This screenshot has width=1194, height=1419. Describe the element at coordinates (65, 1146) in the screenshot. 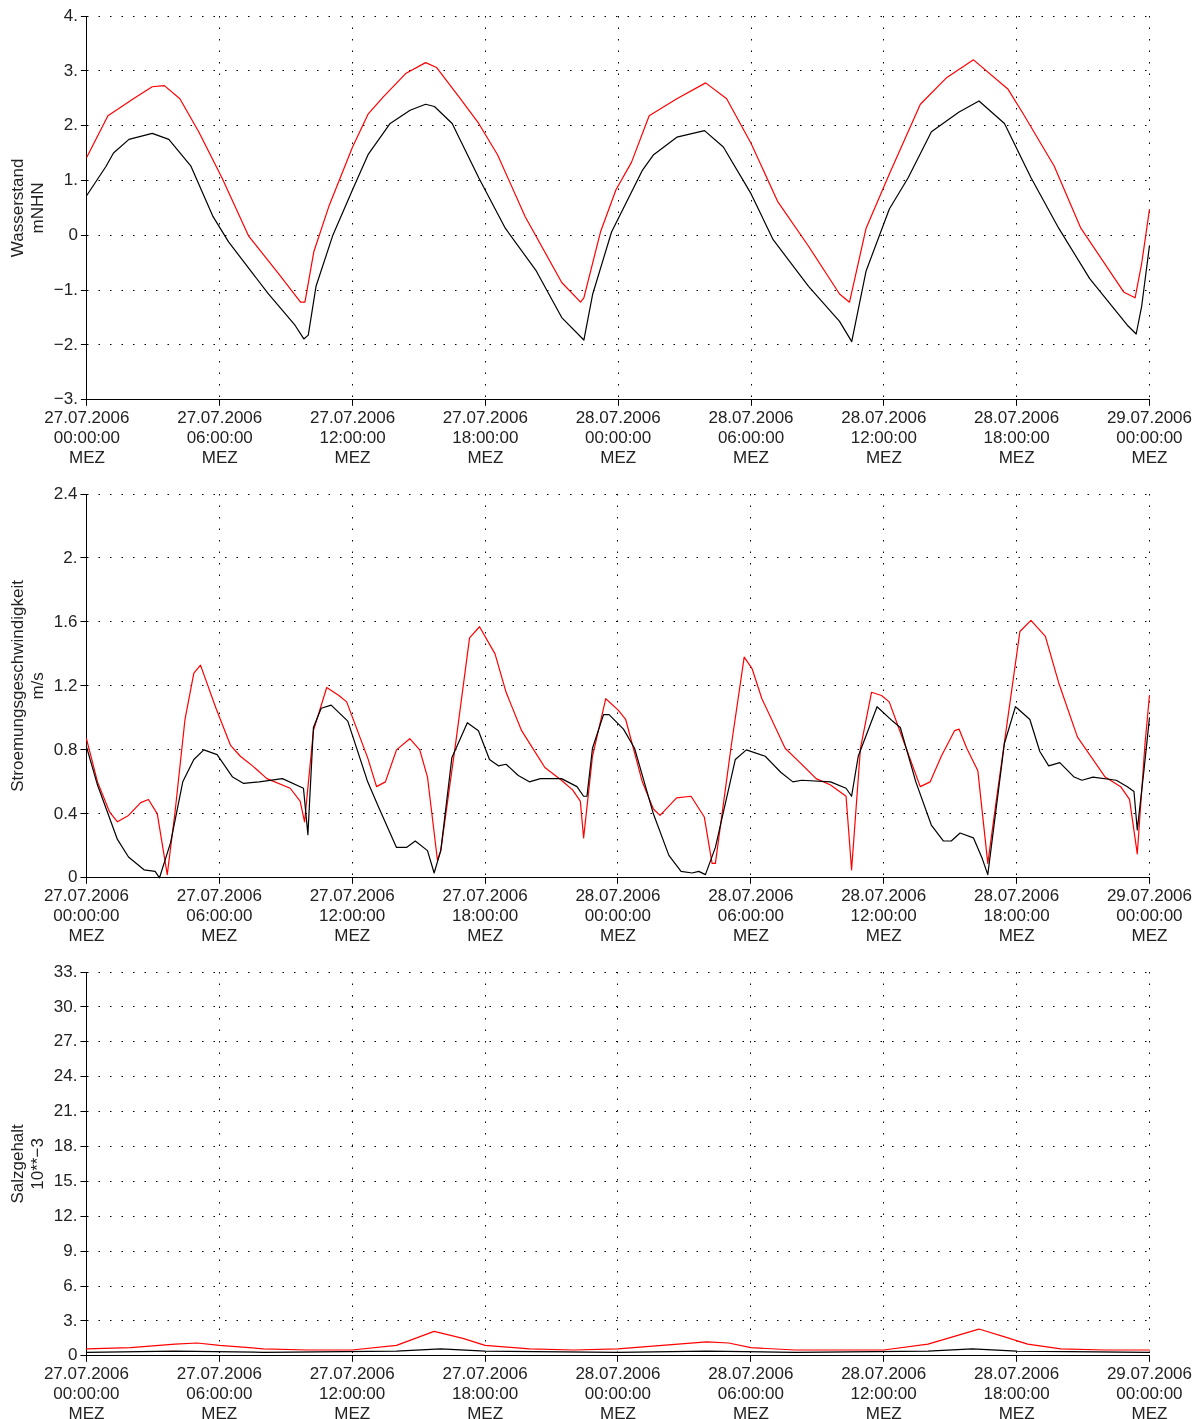

I see `y-tick-label: 18.` at that location.